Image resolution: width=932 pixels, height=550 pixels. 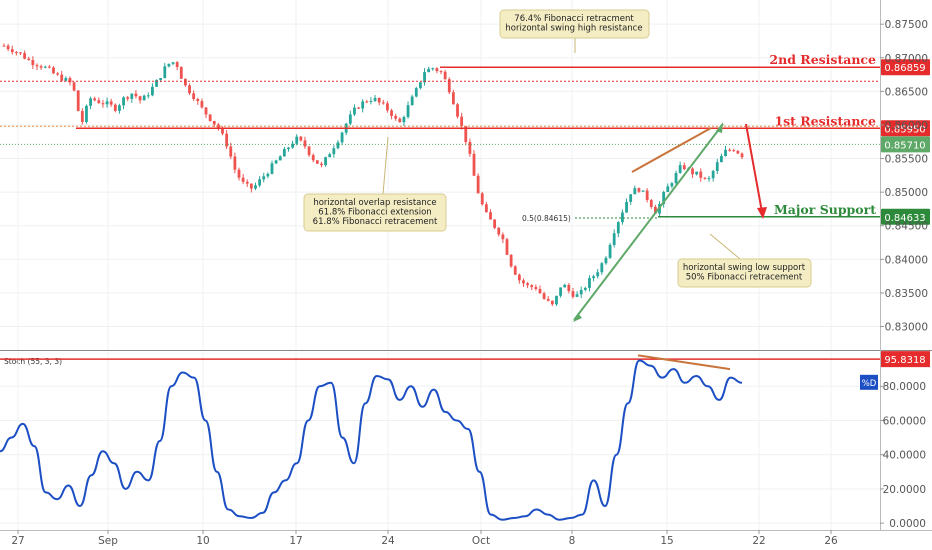 I want to click on major-support-label: Major Support, so click(x=825, y=209).